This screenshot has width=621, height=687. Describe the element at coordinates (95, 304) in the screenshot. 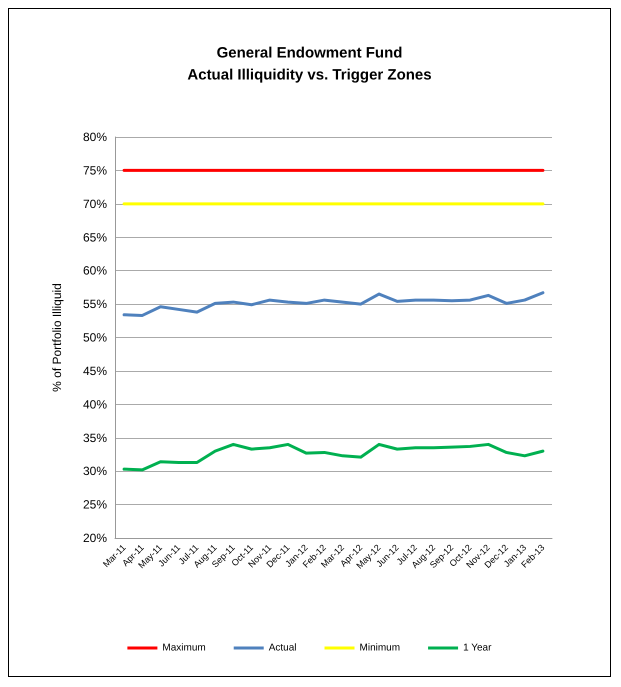

I see `y-tick-label: 55%` at that location.